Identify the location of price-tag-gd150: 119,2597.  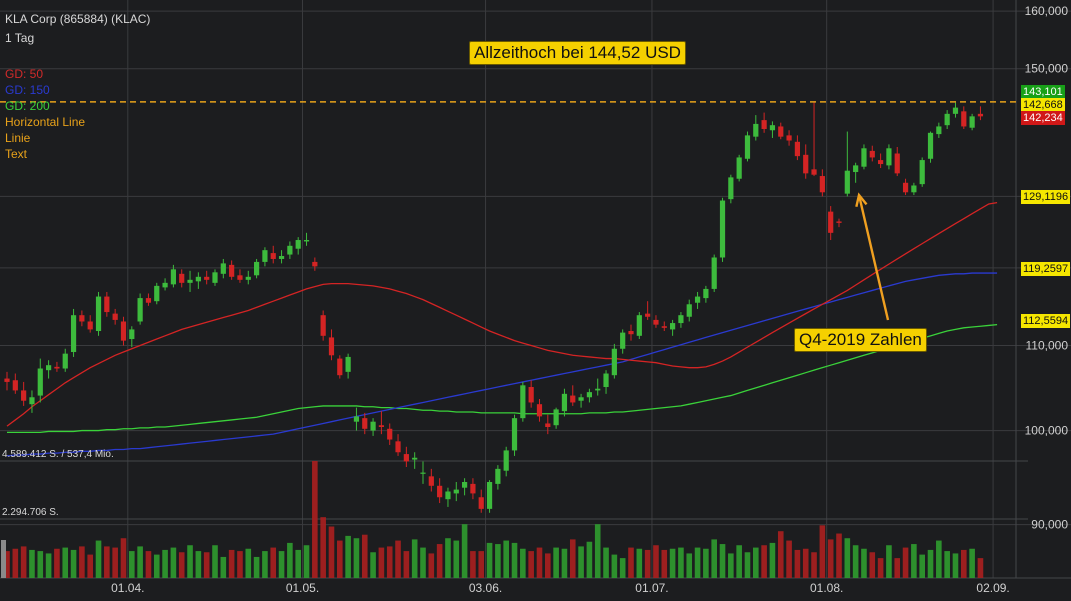
(1046, 269).